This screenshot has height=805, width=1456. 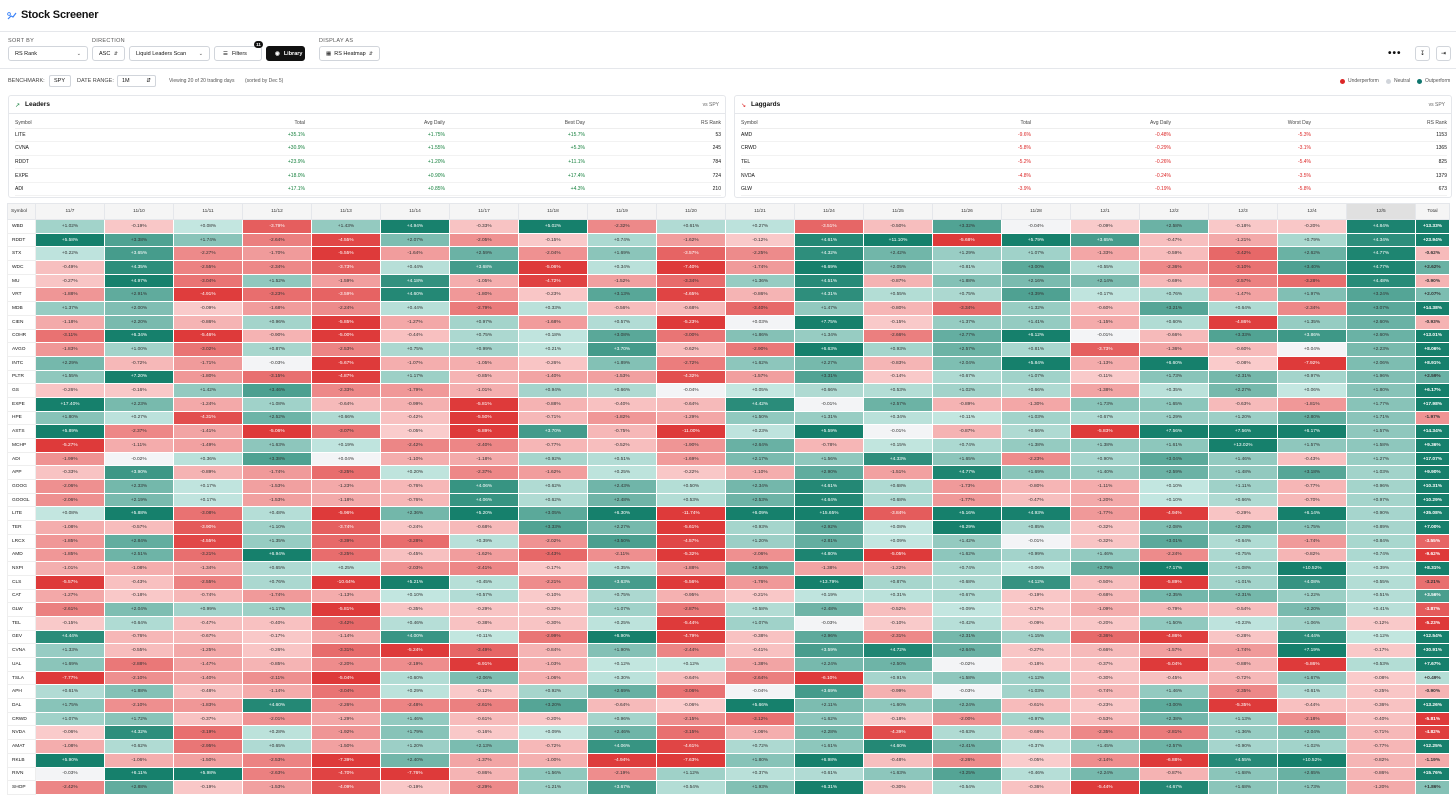 What do you see at coordinates (553, 719) in the screenshot?
I see `heatmap-cell: -0.20%` at bounding box center [553, 719].